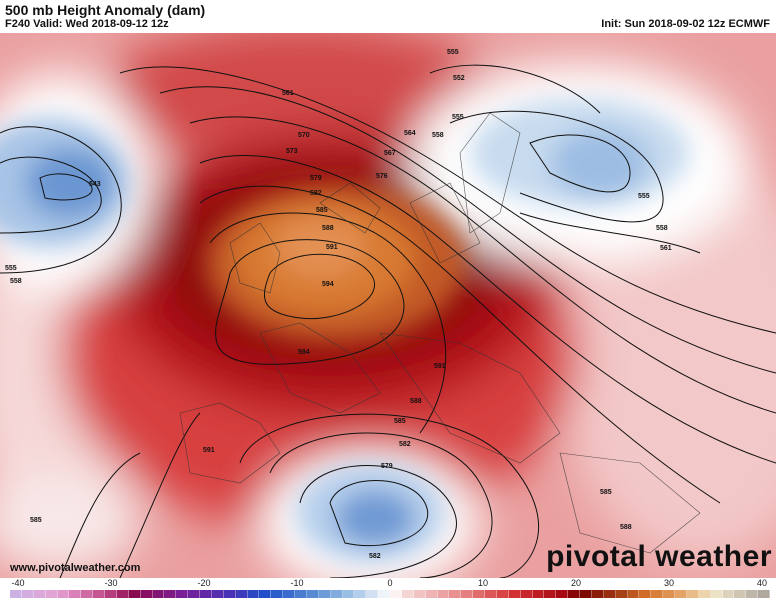  Describe the element at coordinates (483, 583) in the screenshot. I see `tick-label: 10` at that location.